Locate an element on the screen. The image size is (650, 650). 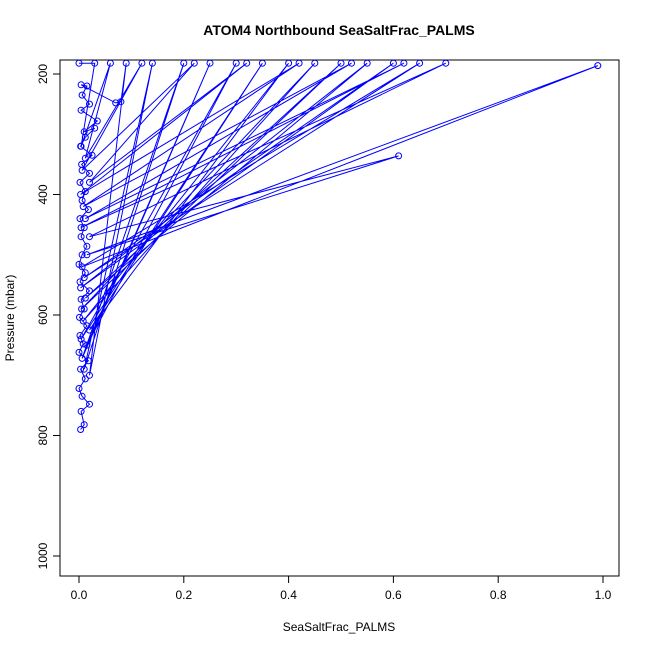
y-tick-label: 1000 is located at coordinates (43, 555).